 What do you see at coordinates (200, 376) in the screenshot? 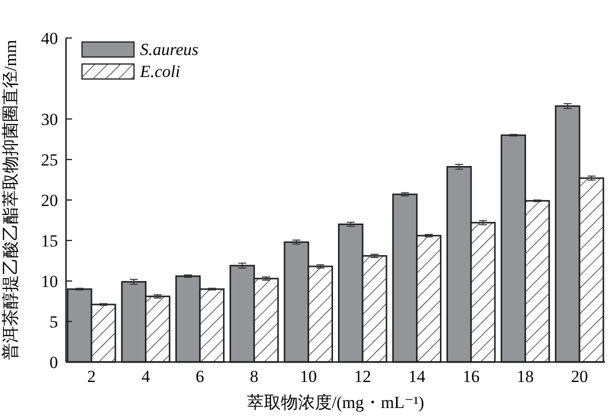
I see `x-tick-label: 6` at bounding box center [200, 376].